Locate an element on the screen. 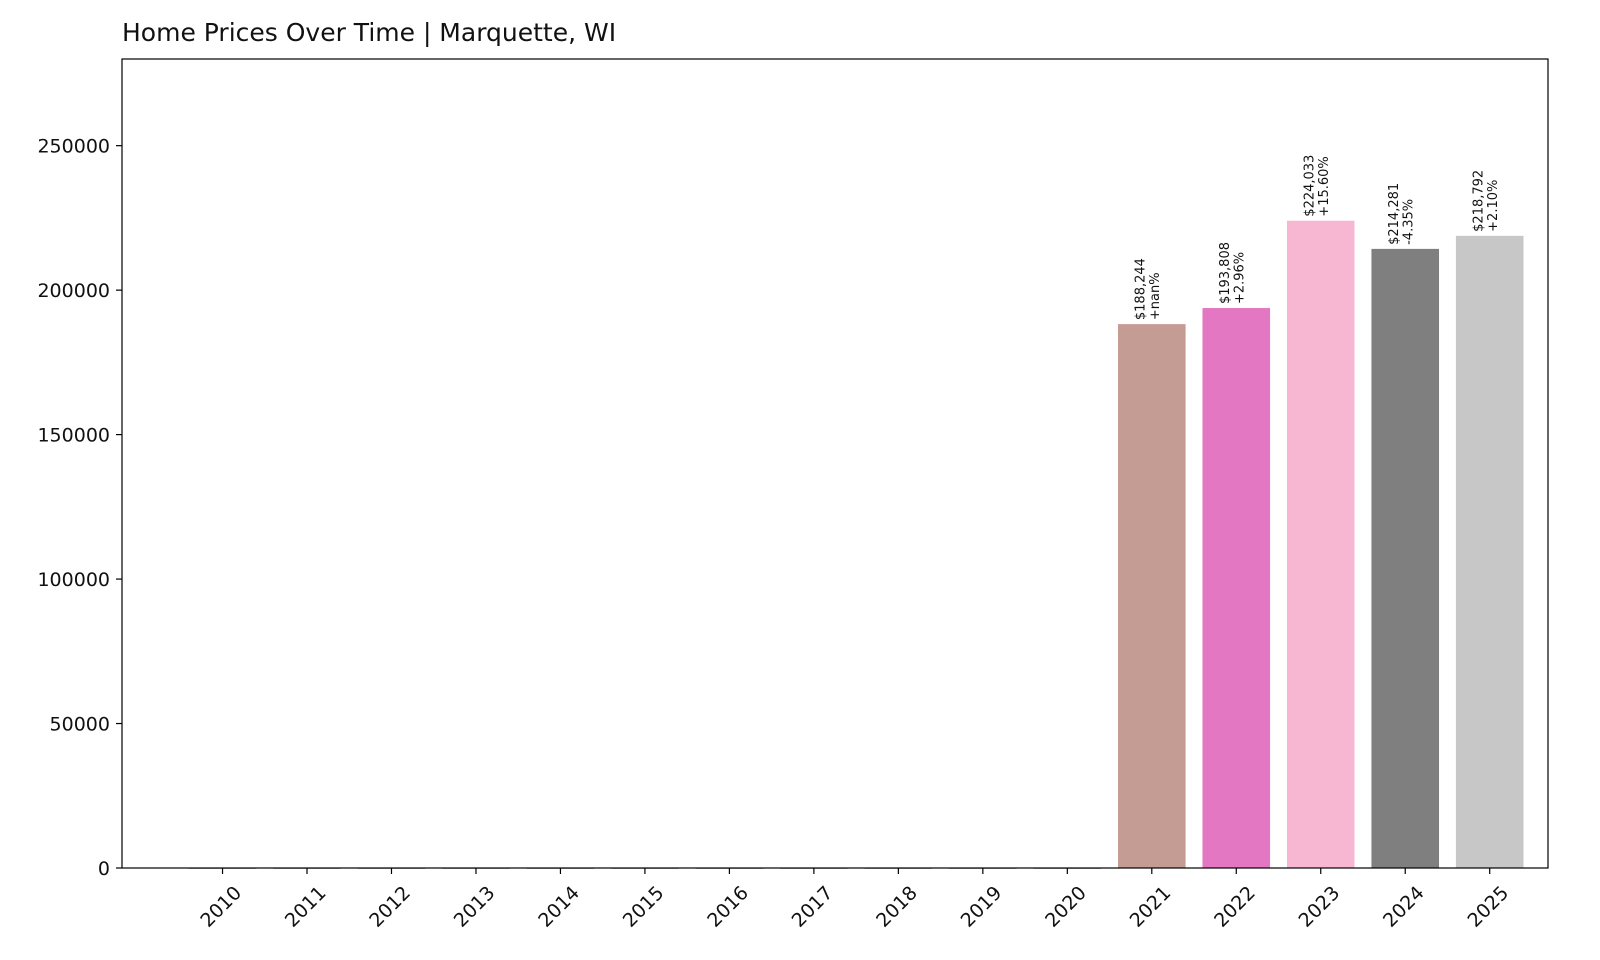 The height and width of the screenshot is (960, 1600). chart-title: Home Prices Over Time | Marquette, WI is located at coordinates (369, 32).